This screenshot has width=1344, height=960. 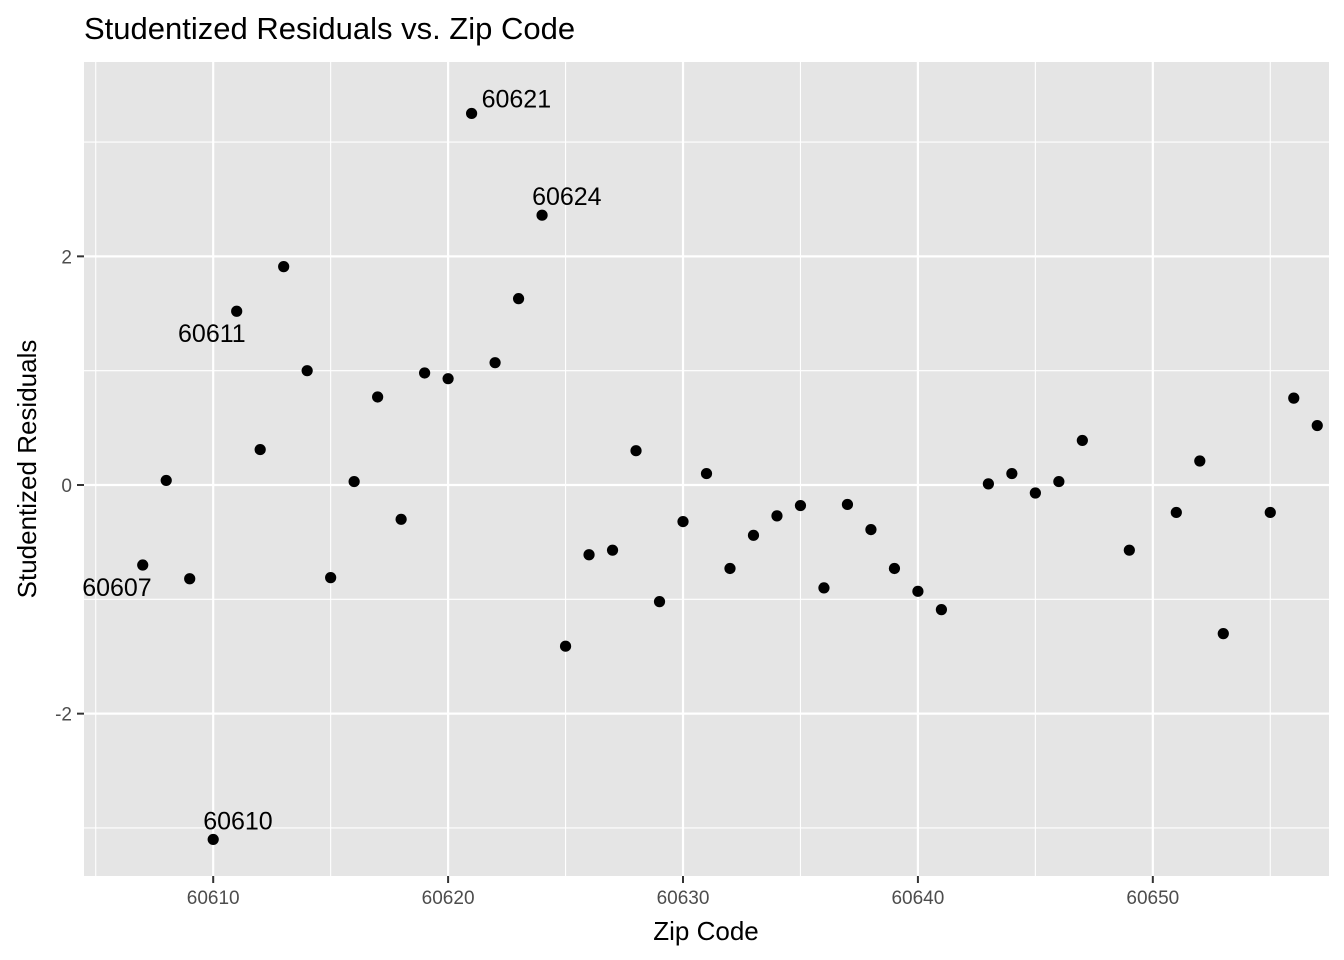 What do you see at coordinates (66, 486) in the screenshot?
I see `y-tick-label: 0` at bounding box center [66, 486].